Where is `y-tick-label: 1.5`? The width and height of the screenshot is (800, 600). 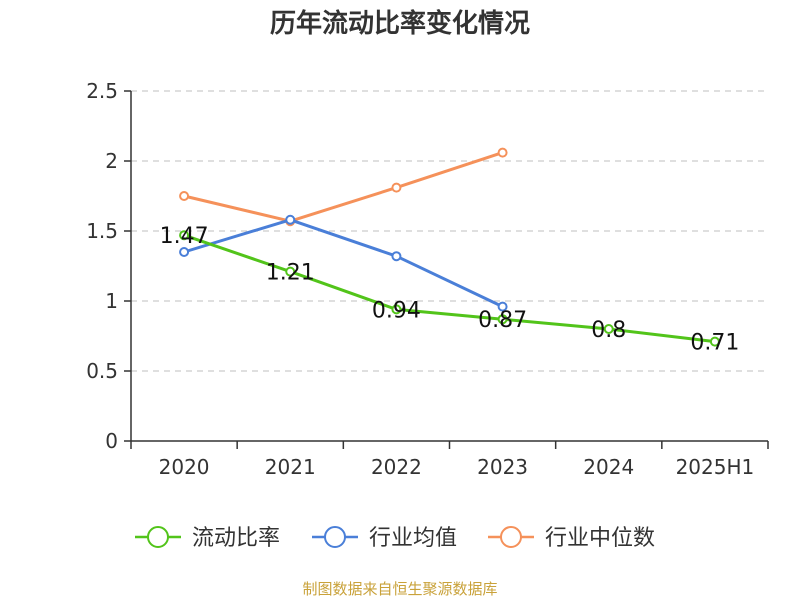 y-tick-label: 1.5 is located at coordinates (102, 231).